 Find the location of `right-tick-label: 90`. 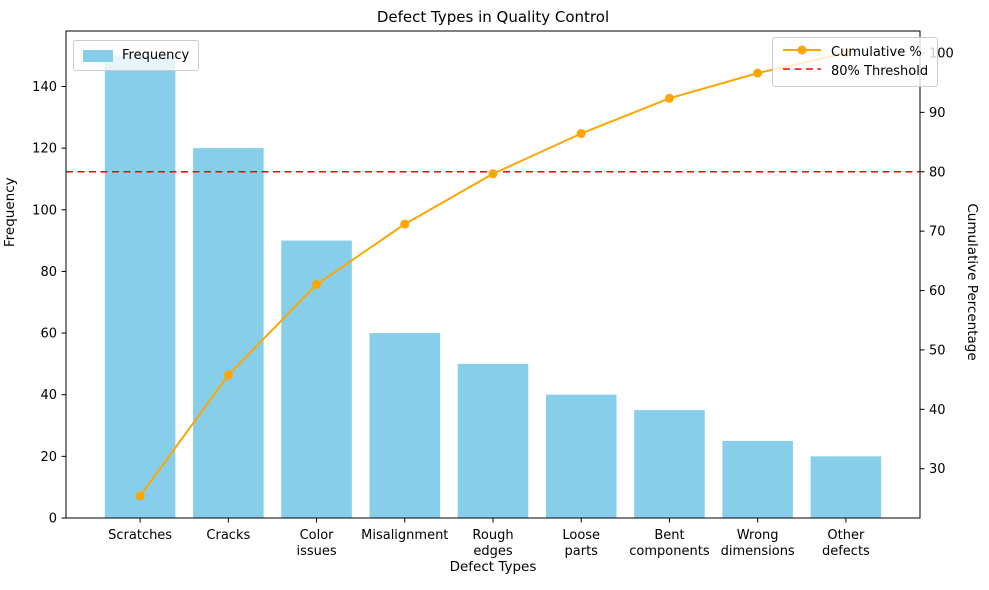

right-tick-label: 90 is located at coordinates (937, 113).